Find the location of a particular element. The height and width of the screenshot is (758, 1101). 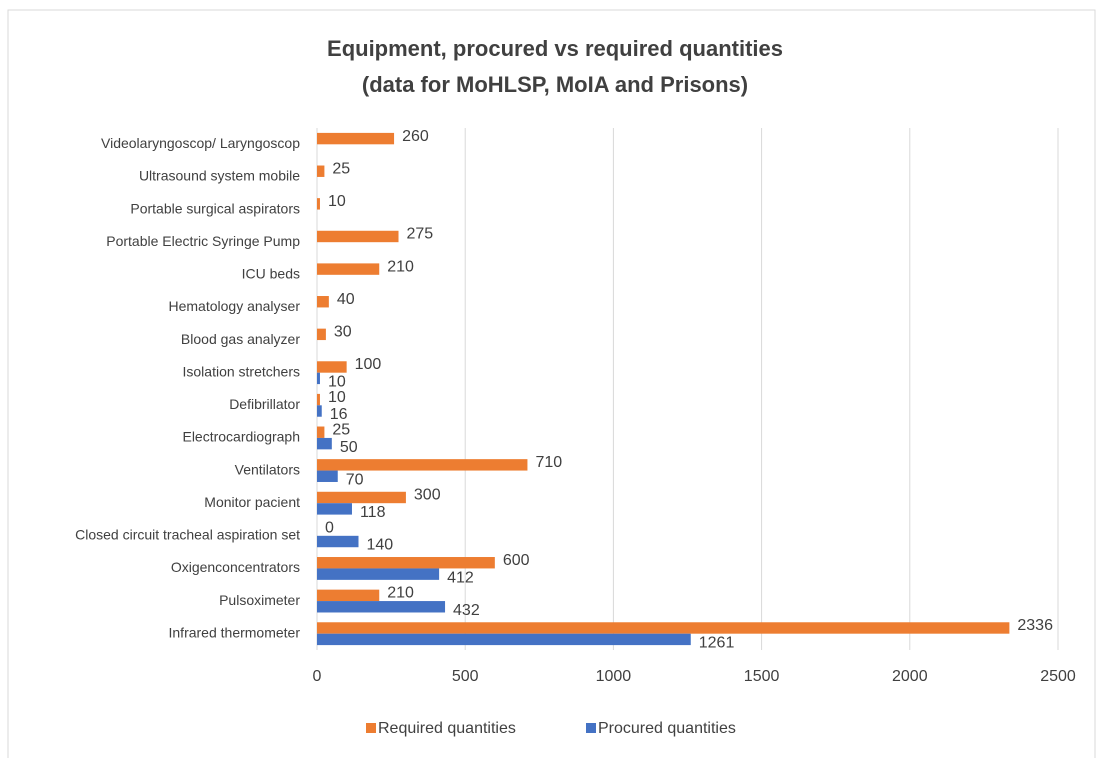

legend-label: Procured quantities is located at coordinates (667, 728).